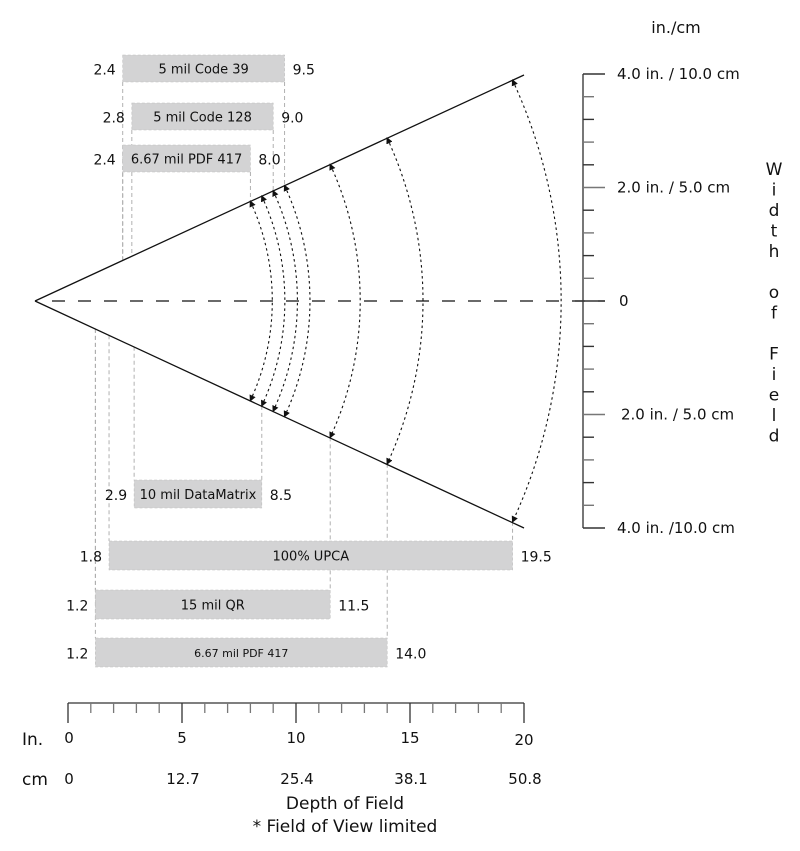  I want to click on bar-label: 15 mil QR, so click(213, 606).